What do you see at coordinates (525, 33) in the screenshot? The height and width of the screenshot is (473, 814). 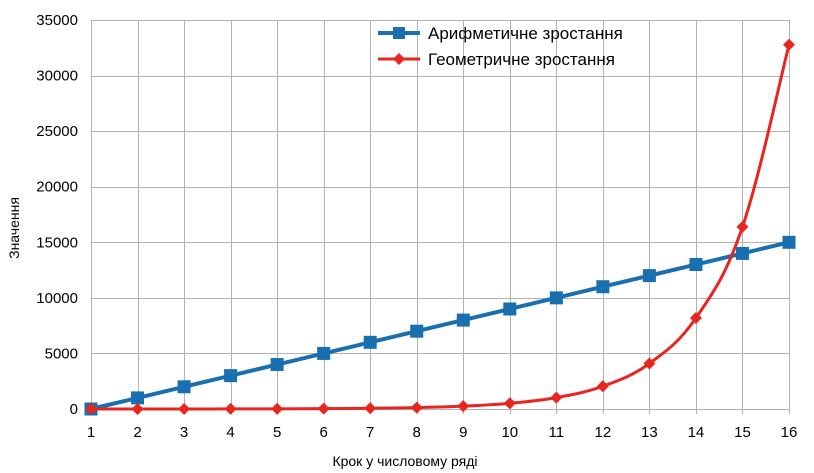 I see `legend-label-arithmetic: Арифметичне зростання` at bounding box center [525, 33].